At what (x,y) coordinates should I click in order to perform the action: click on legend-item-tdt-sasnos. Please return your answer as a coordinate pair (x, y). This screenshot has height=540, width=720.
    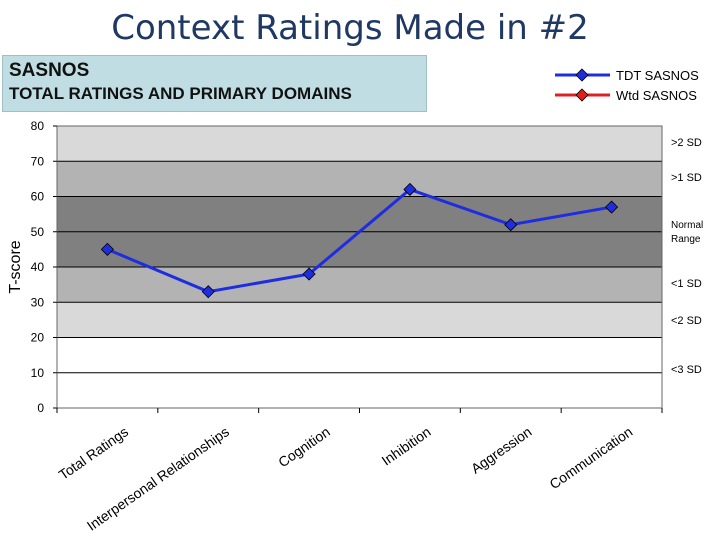
    Looking at the image, I should click on (582, 75).